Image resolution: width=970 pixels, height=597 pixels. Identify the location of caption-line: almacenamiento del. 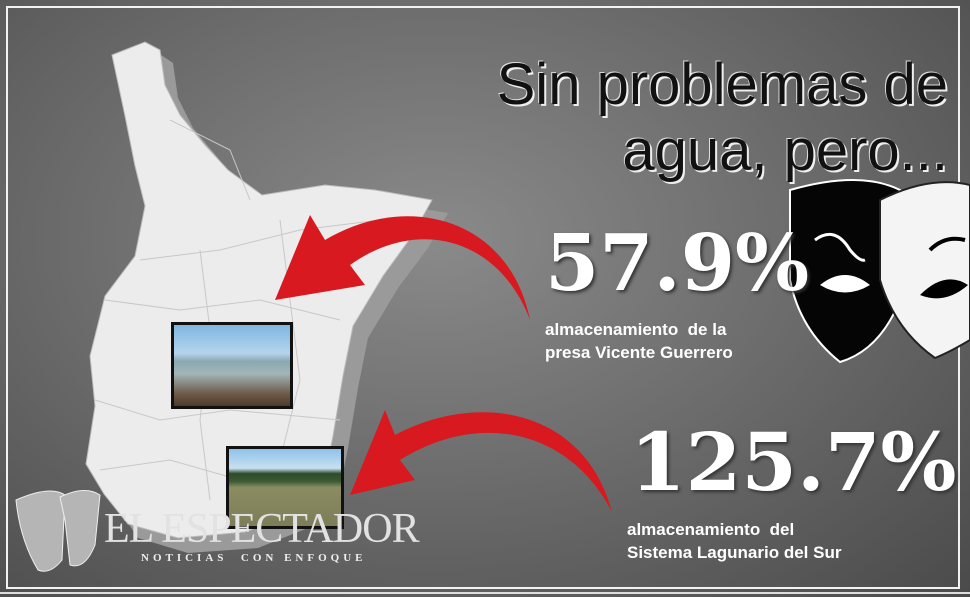
(711, 529).